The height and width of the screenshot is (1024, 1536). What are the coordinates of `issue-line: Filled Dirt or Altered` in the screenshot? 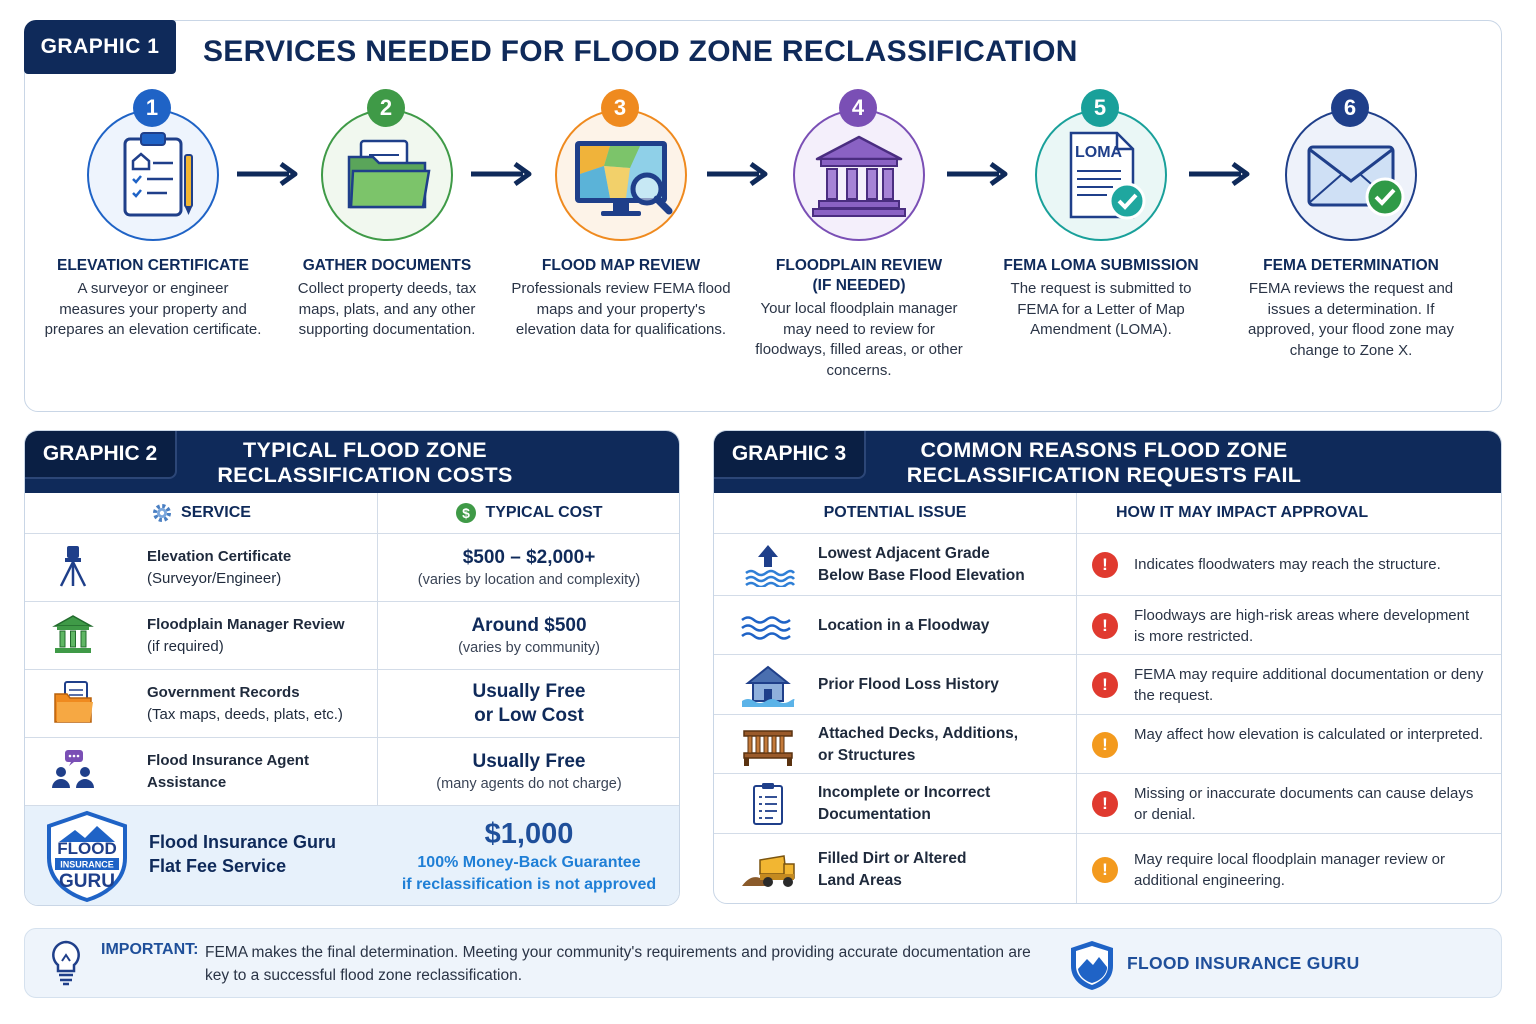 It's located at (892, 858).